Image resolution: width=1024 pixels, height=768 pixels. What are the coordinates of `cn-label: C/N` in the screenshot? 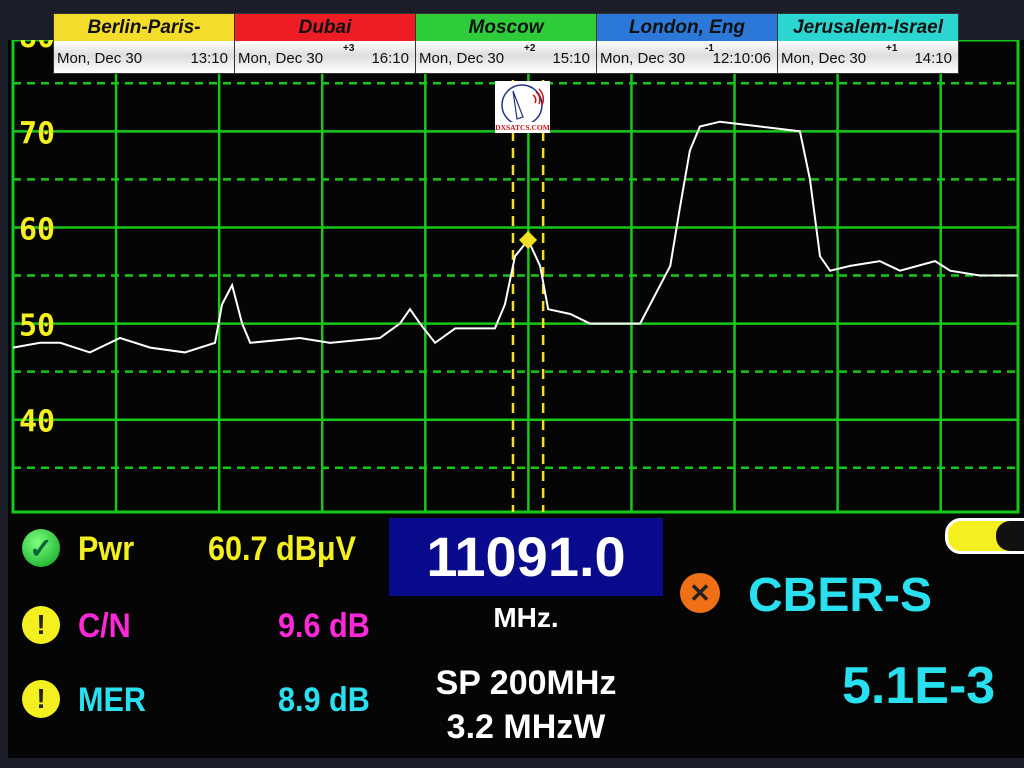 It's located at (104, 626).